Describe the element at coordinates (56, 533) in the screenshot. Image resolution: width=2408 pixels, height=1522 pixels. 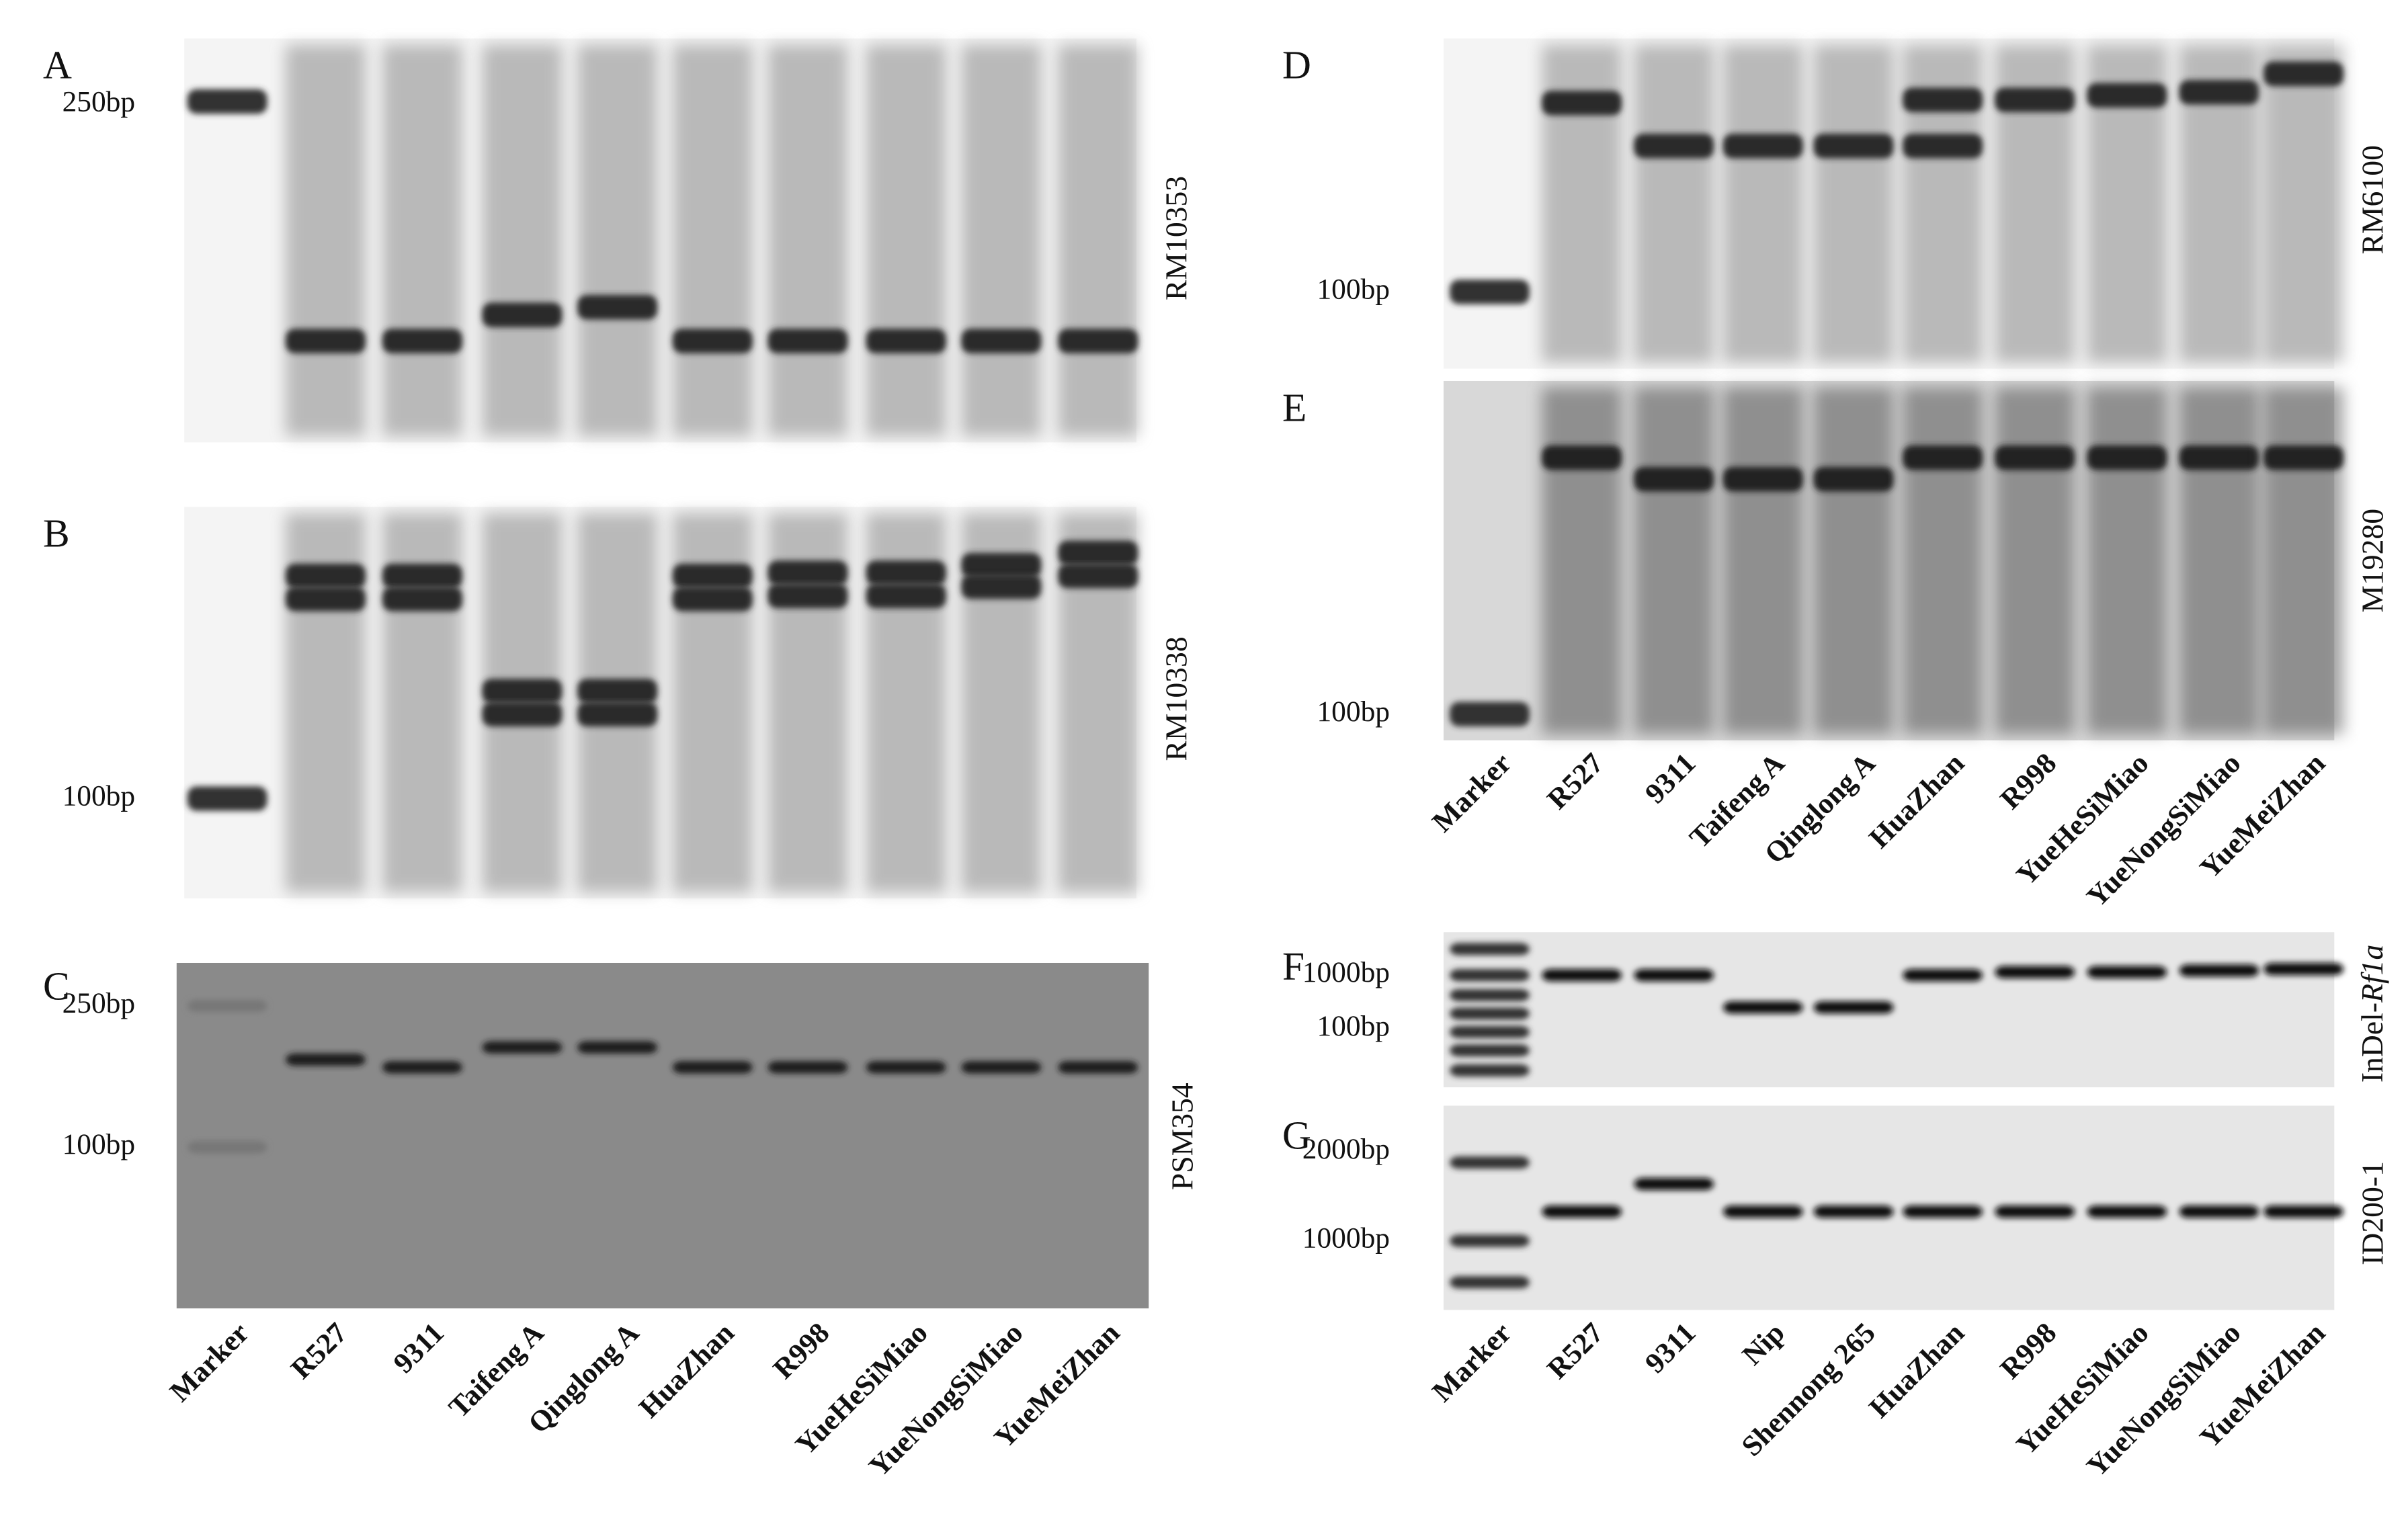
I see `panel-letter: B` at that location.